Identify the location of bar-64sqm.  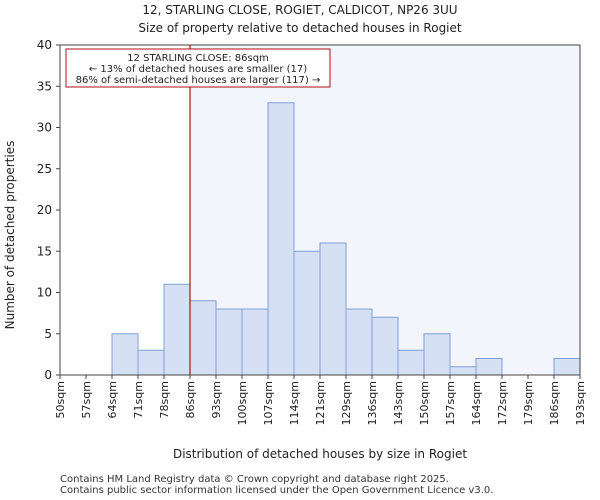
(125, 354).